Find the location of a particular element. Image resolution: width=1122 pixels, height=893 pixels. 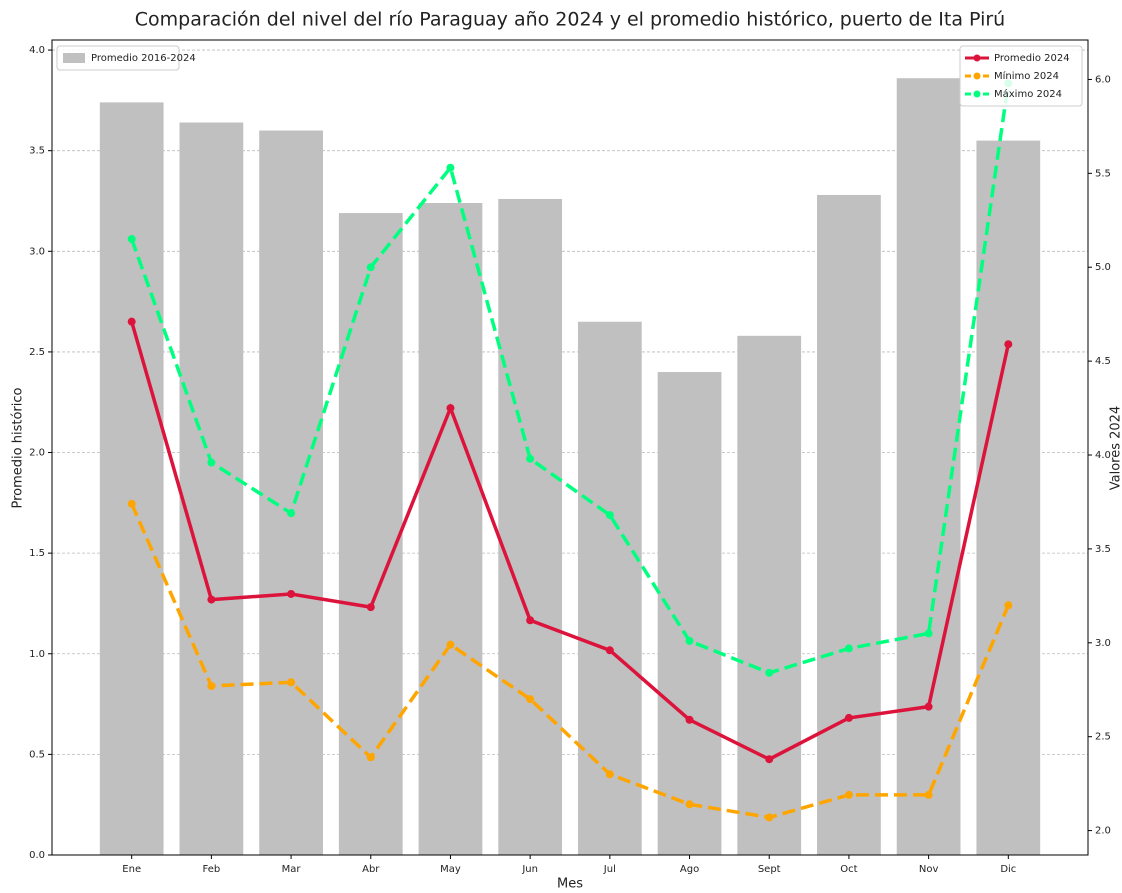

x-tick-label: Feb is located at coordinates (212, 869).